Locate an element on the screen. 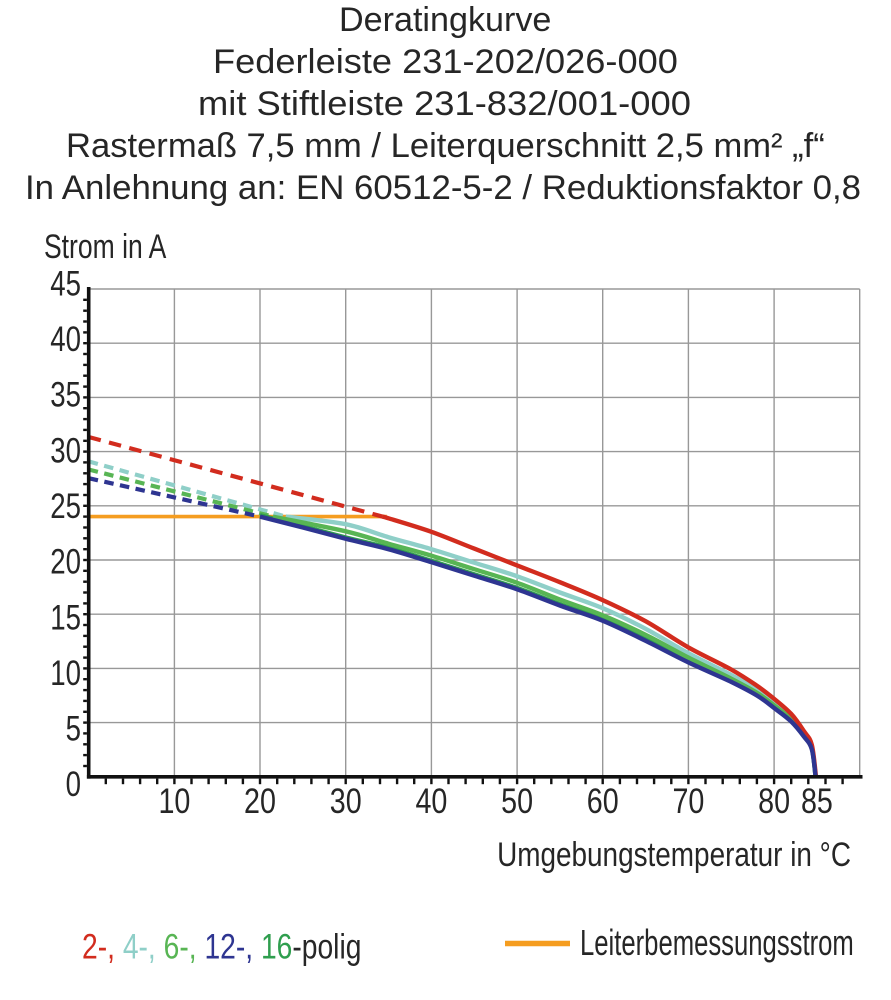 The height and width of the screenshot is (1000, 891). svg-text: Leiterbemessungsstrom is located at coordinates (717, 943).